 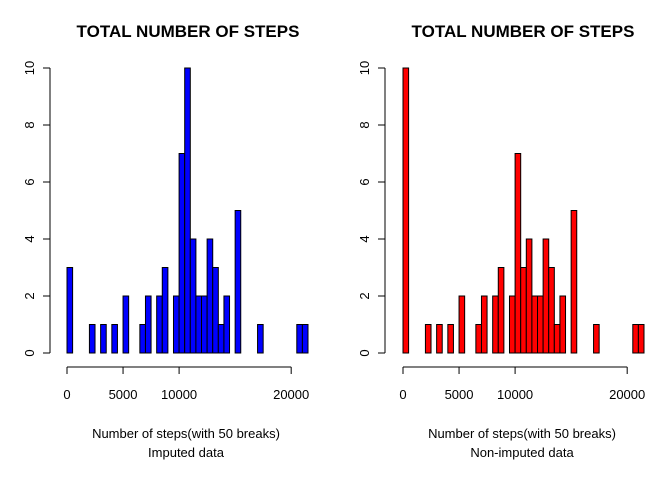 What do you see at coordinates (522, 452) in the screenshot?
I see `chart-subtitle: Non-imputed data` at bounding box center [522, 452].